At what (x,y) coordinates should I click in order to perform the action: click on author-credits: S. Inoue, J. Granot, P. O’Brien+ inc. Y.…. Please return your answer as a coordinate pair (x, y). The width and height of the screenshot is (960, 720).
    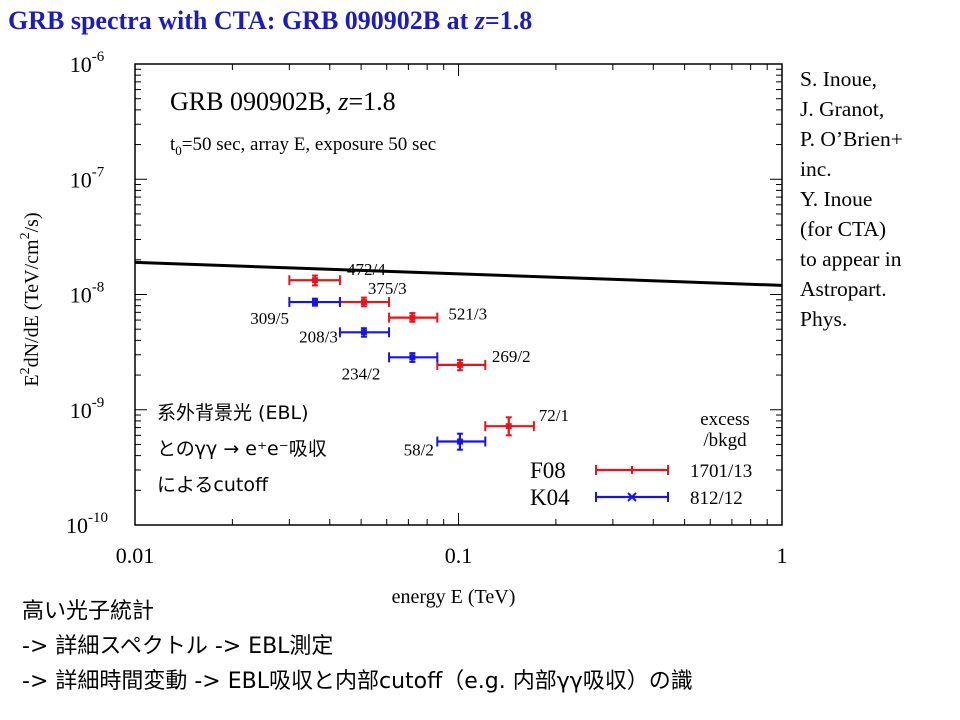
    Looking at the image, I should click on (851, 199).